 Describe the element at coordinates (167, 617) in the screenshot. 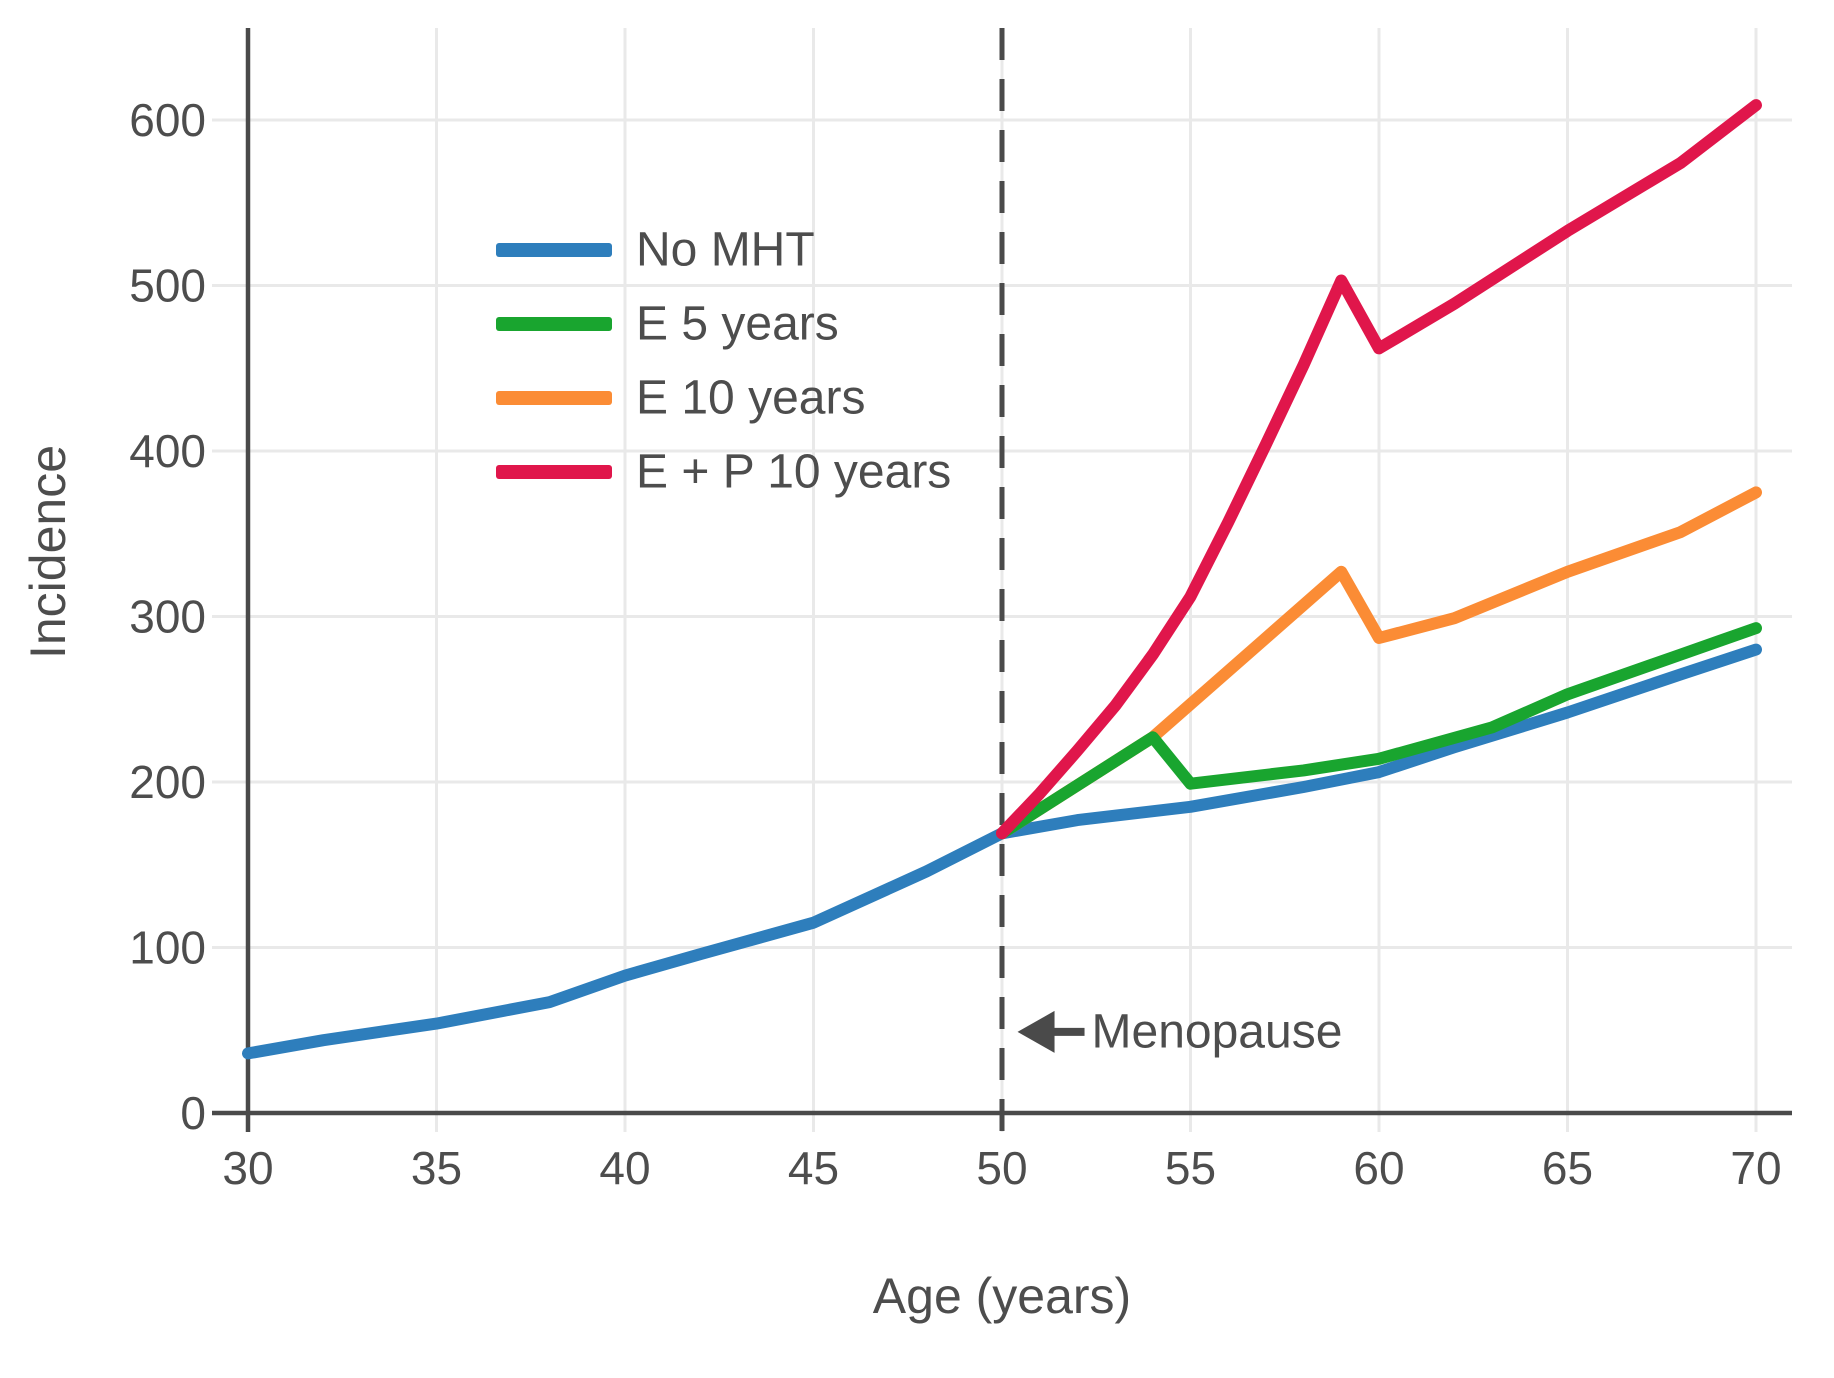

I see `y-tick-label-300: 300` at that location.